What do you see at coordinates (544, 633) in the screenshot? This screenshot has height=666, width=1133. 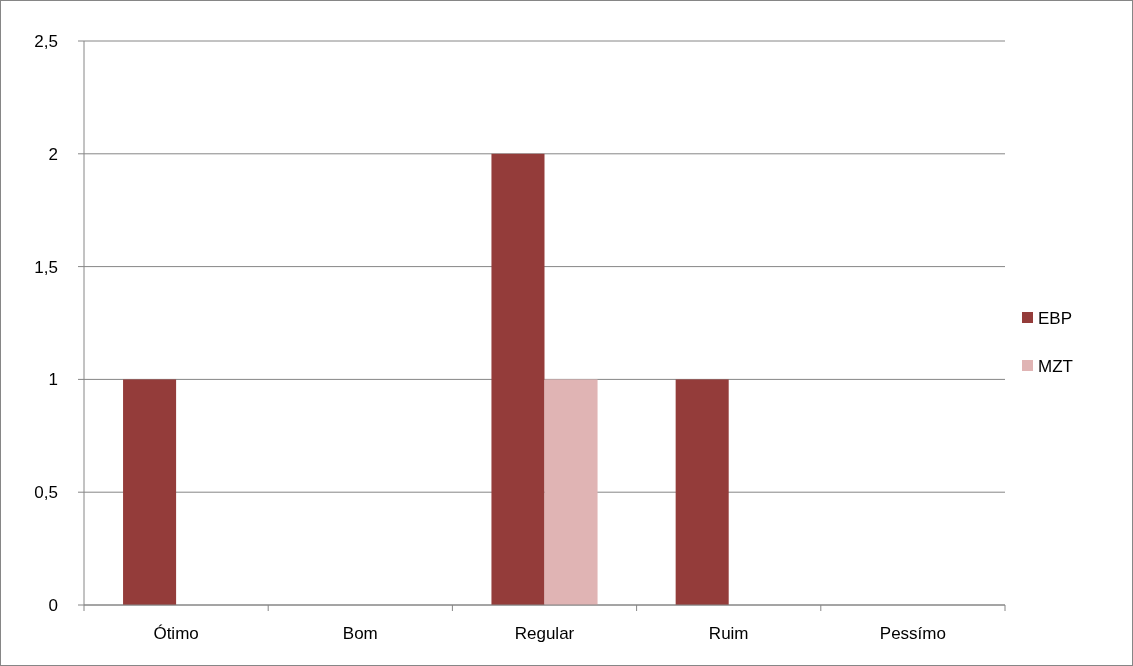 I see `x-tick-label: Regular` at bounding box center [544, 633].